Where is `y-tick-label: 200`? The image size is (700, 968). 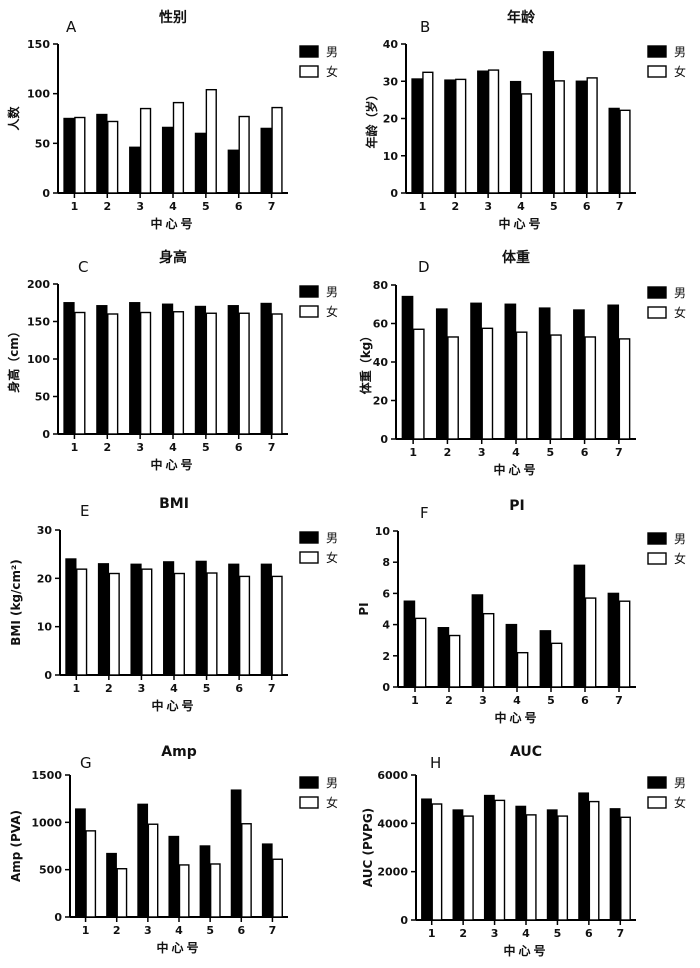 y-tick-label: 200 is located at coordinates (38, 284).